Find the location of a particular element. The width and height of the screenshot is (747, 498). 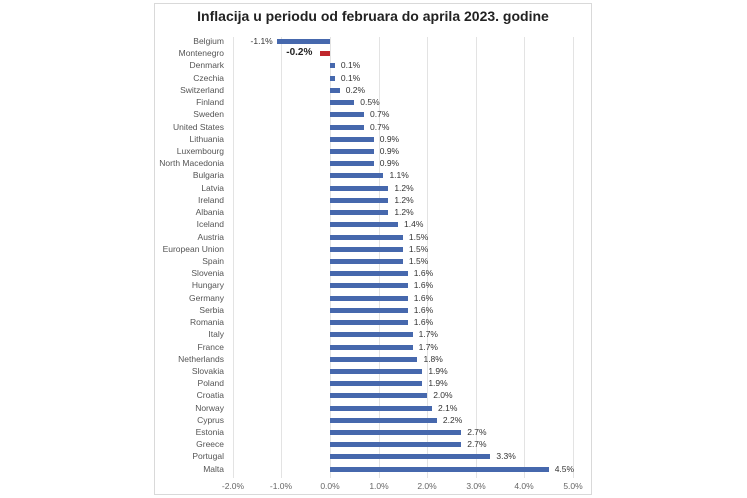

data-label: 1.8% is located at coordinates (433, 358).